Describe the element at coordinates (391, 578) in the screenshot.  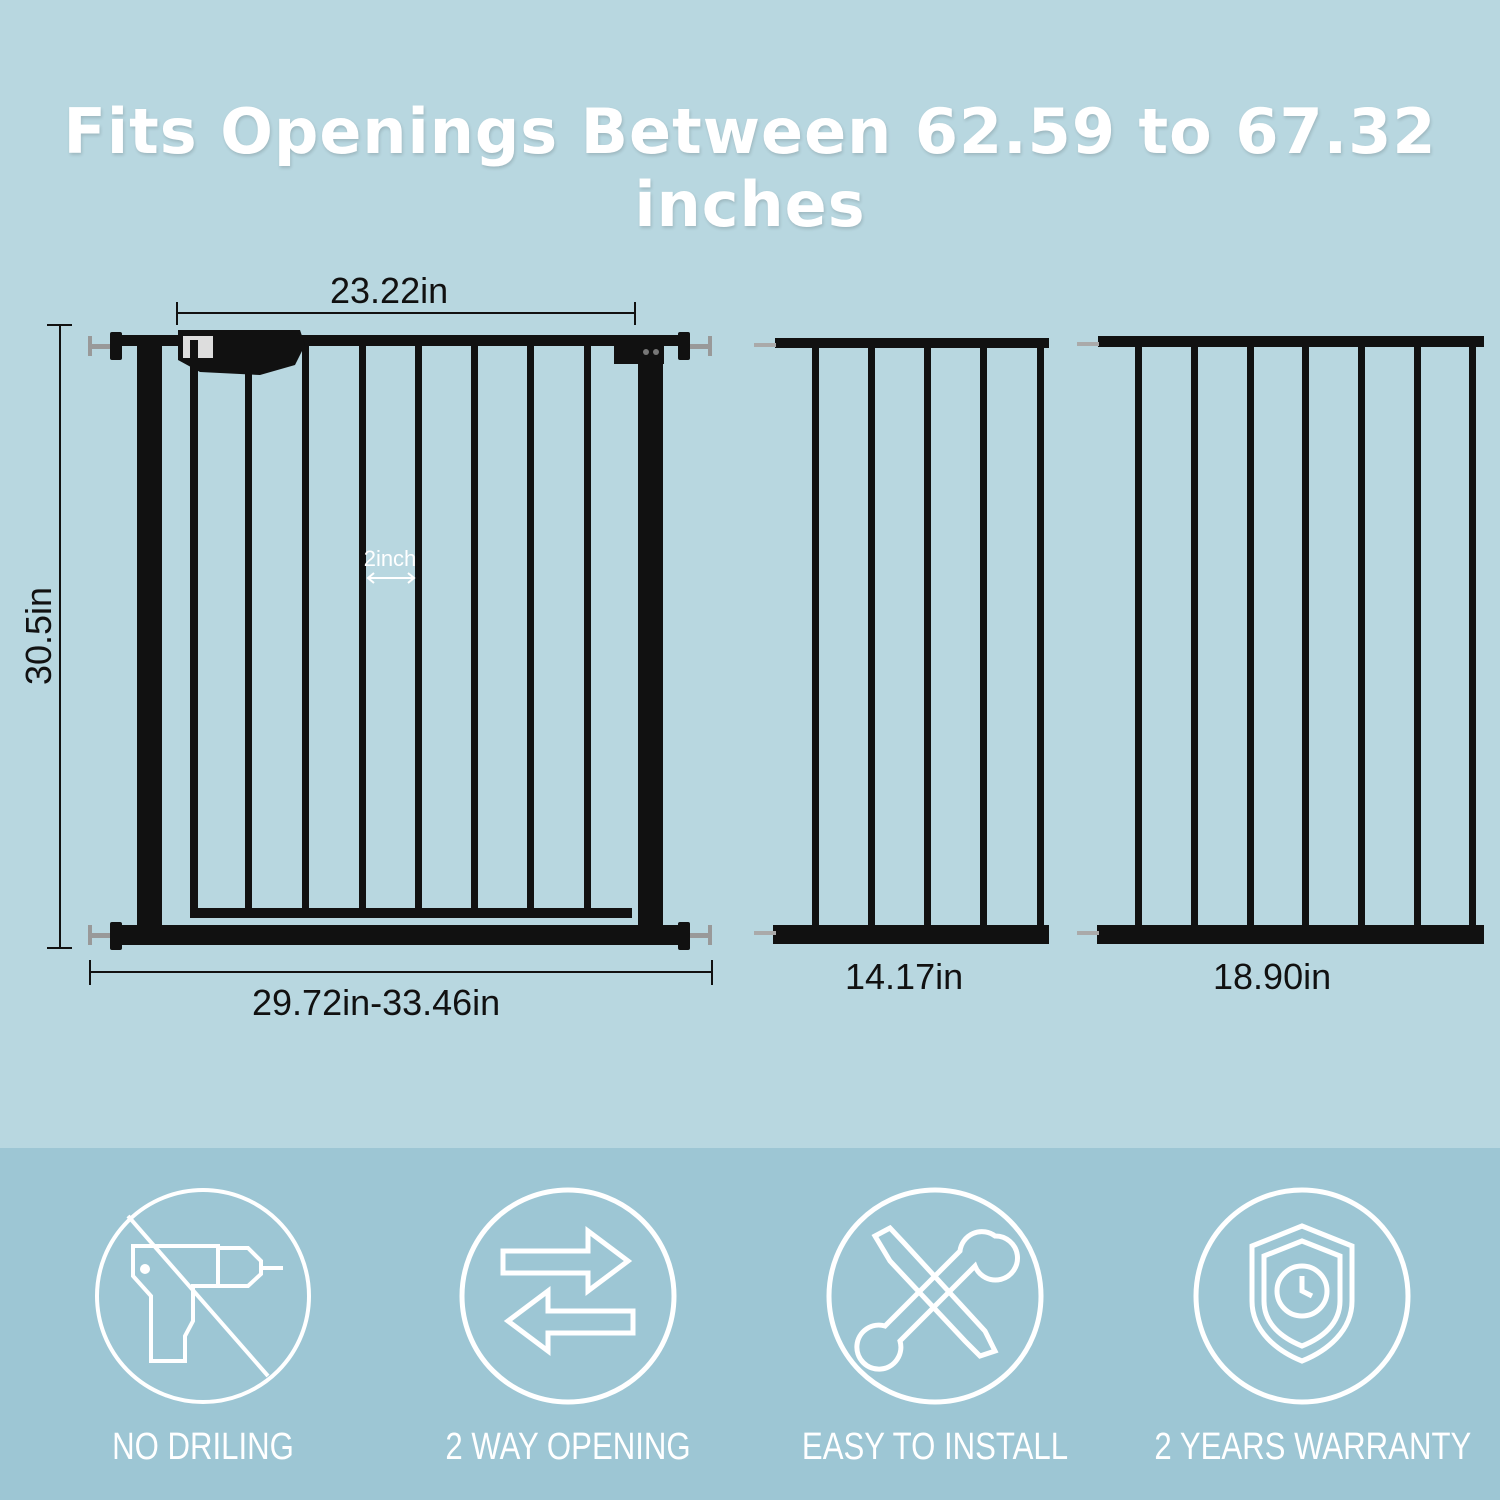
I see `spacing-arrow` at that location.